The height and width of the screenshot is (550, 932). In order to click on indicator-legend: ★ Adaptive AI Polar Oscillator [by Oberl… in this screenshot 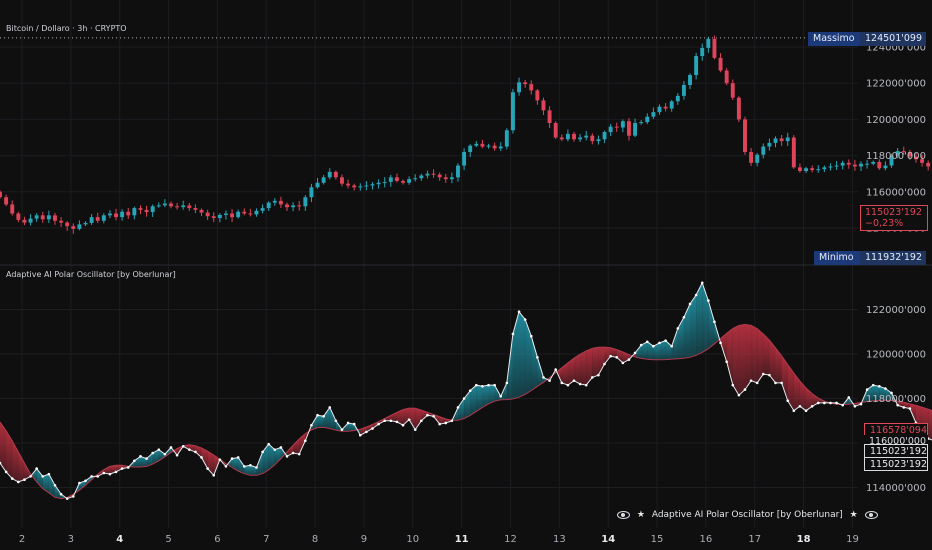, I will do `click(747, 515)`.